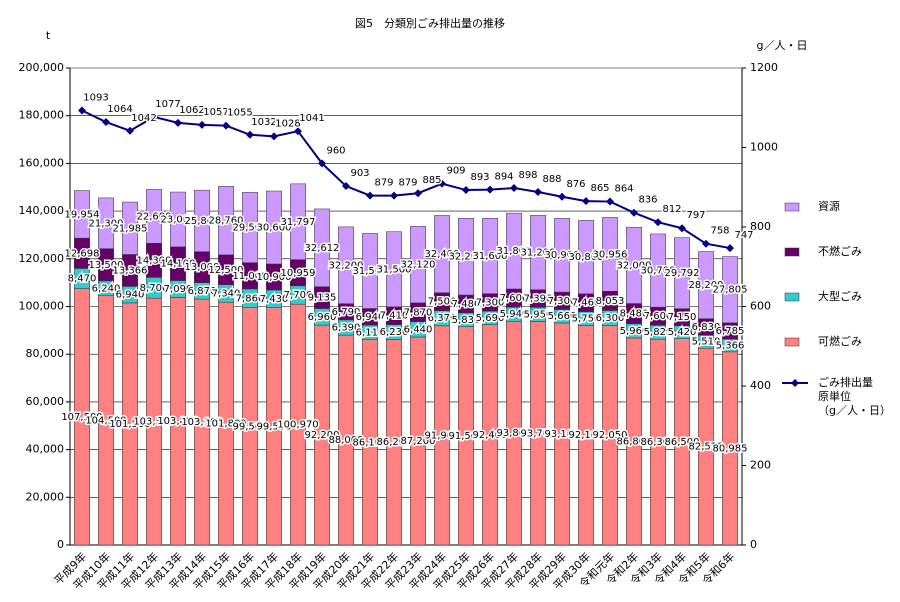 The height and width of the screenshot is (602, 900). I want to click on data-label: 28,760, so click(226, 221).